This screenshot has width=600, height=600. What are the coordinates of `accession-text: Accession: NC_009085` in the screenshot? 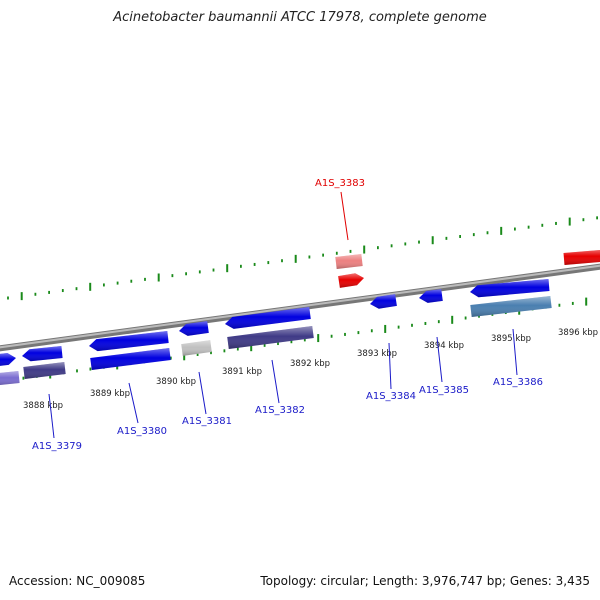 It's located at (77, 581).